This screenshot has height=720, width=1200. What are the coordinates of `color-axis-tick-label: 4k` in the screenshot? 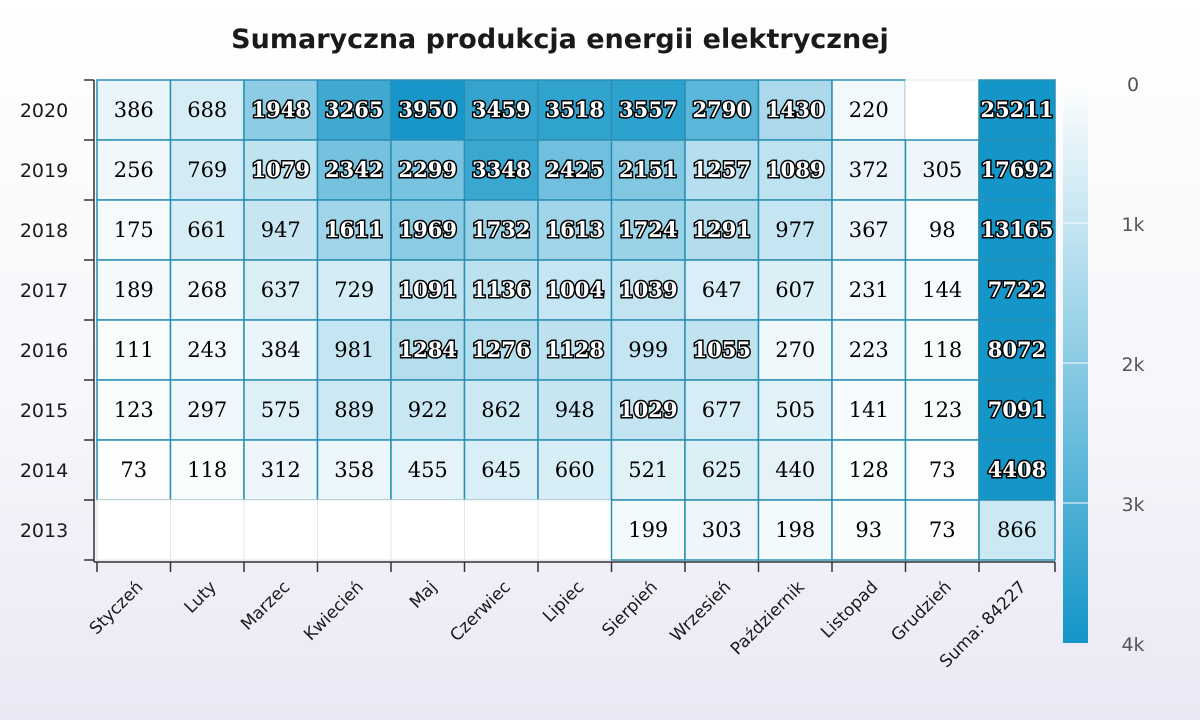 It's located at (1132, 645).